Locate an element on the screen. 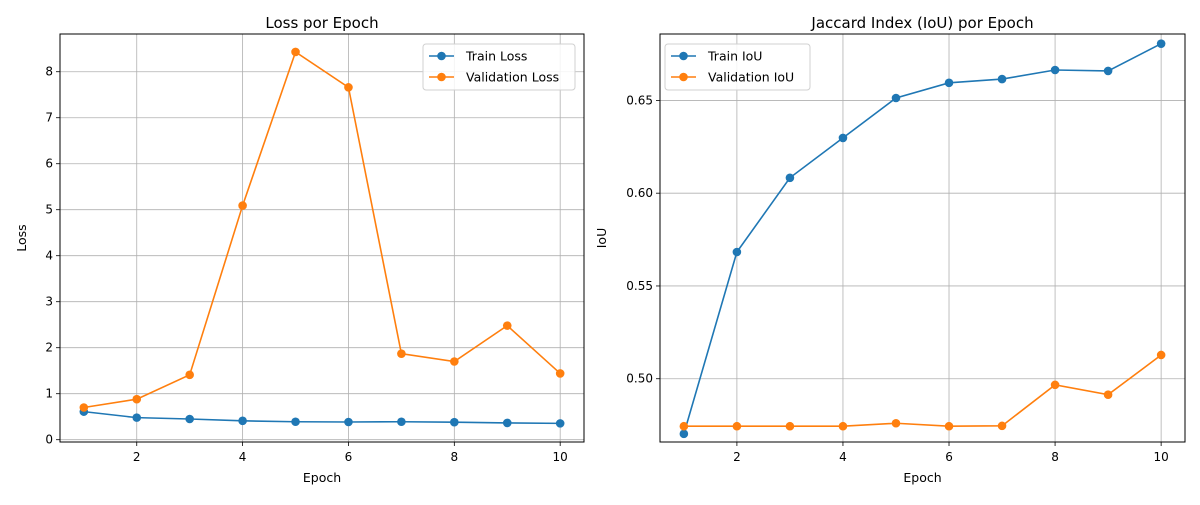  loss-x-tick-label: 10 is located at coordinates (560, 457).